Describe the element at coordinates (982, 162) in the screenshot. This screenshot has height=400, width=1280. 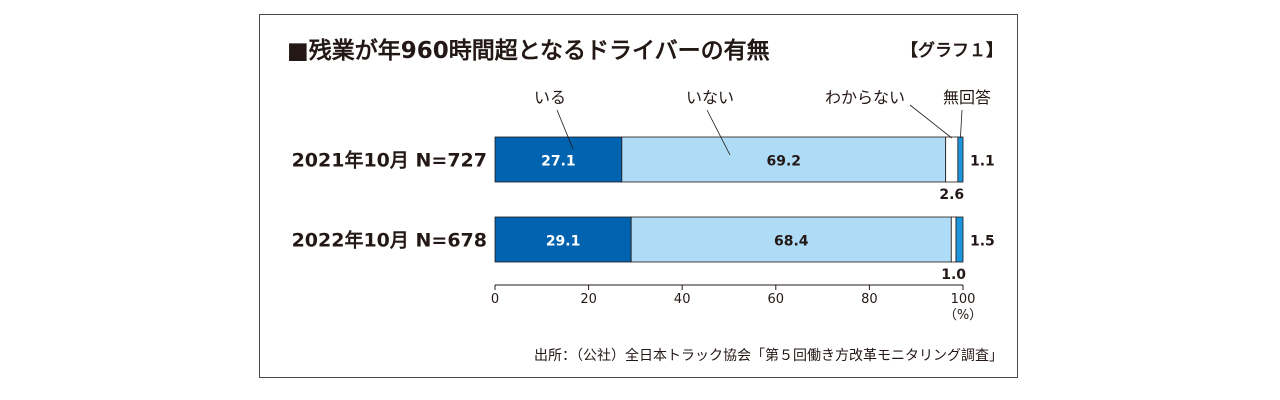
I see `bar-value-label: 1.1` at that location.